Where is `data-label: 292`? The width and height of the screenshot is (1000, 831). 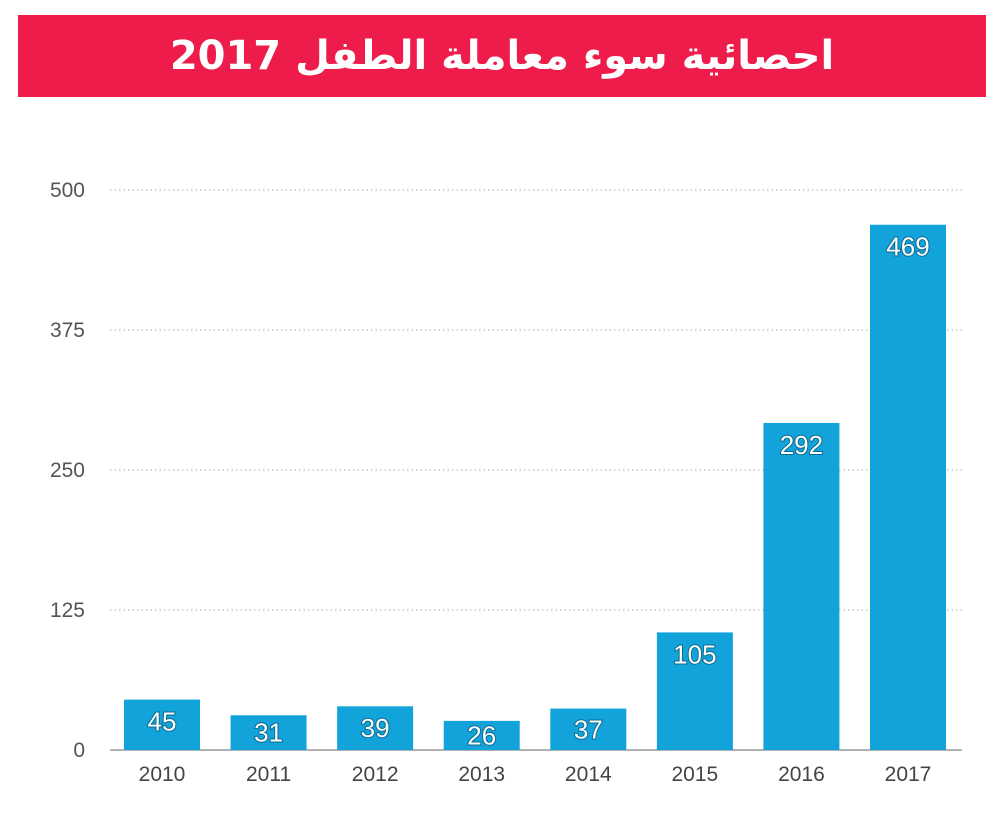
data-label: 292 is located at coordinates (801, 445).